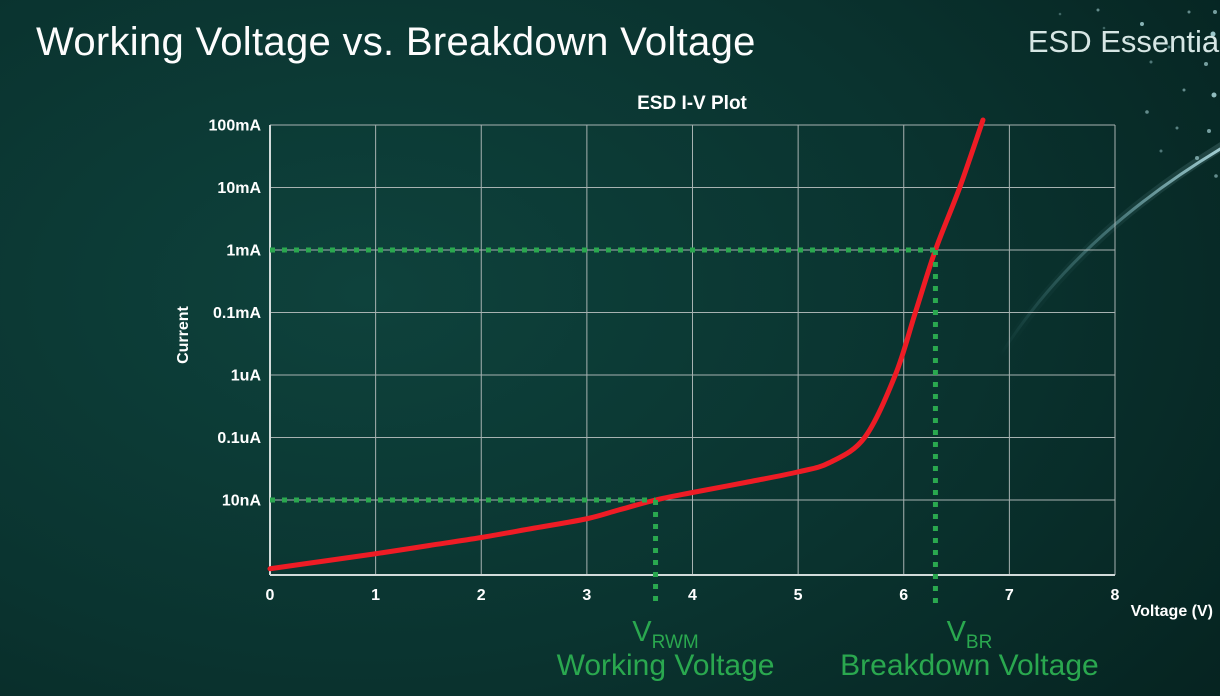  I want to click on x-tick-label: 2, so click(481, 595).